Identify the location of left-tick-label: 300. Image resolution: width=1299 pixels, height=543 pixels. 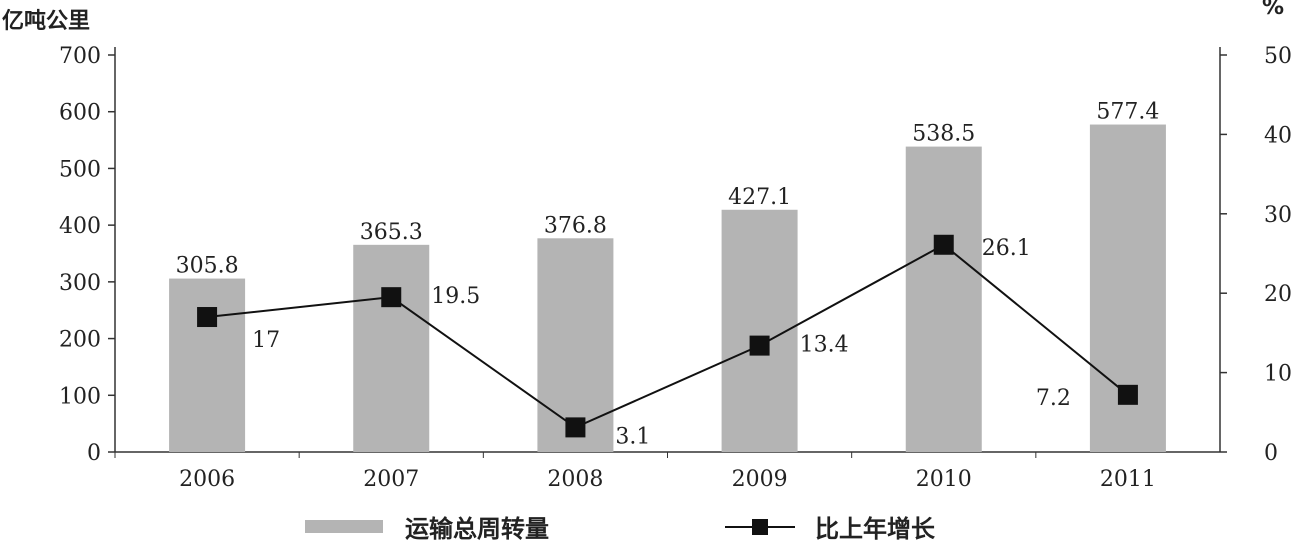
(80, 283).